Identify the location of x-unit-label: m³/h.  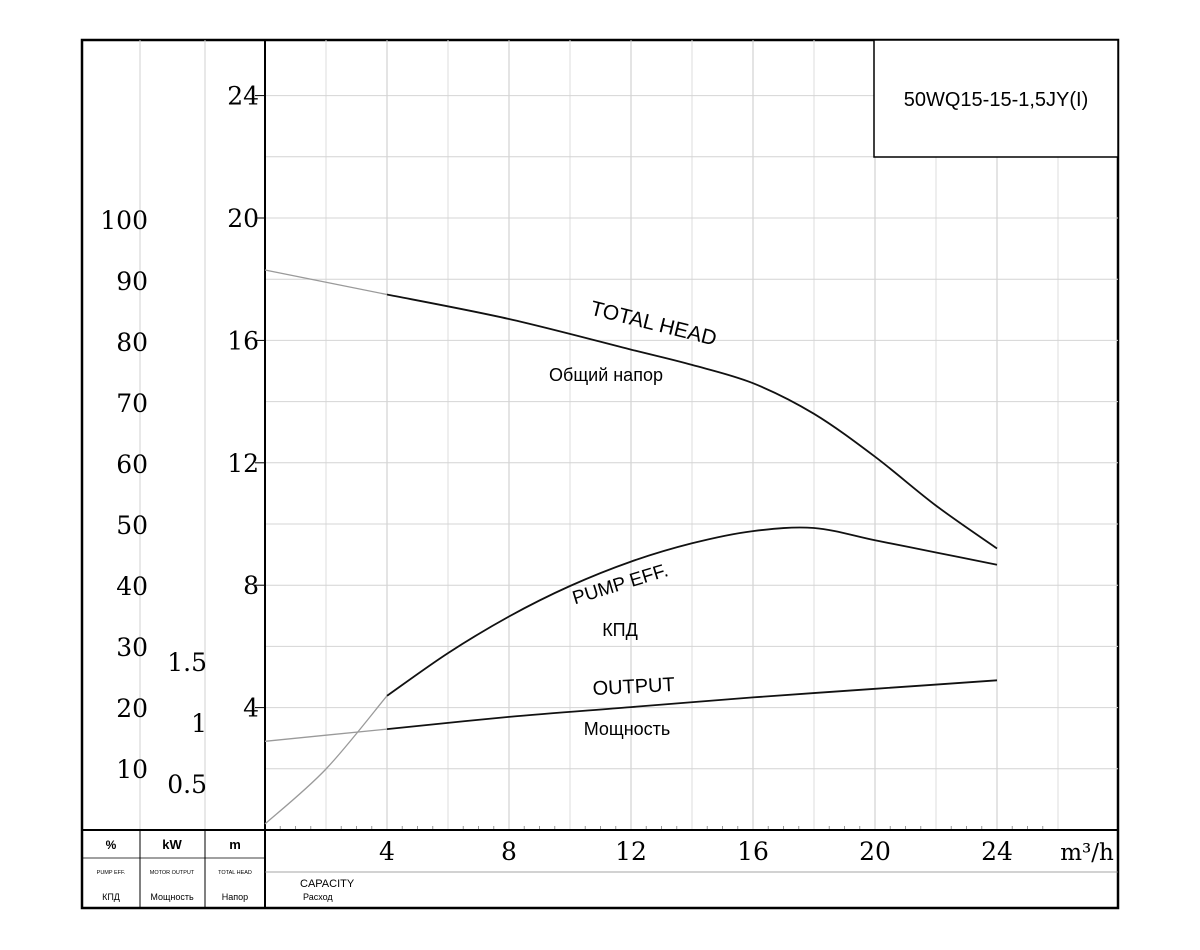
(1087, 853).